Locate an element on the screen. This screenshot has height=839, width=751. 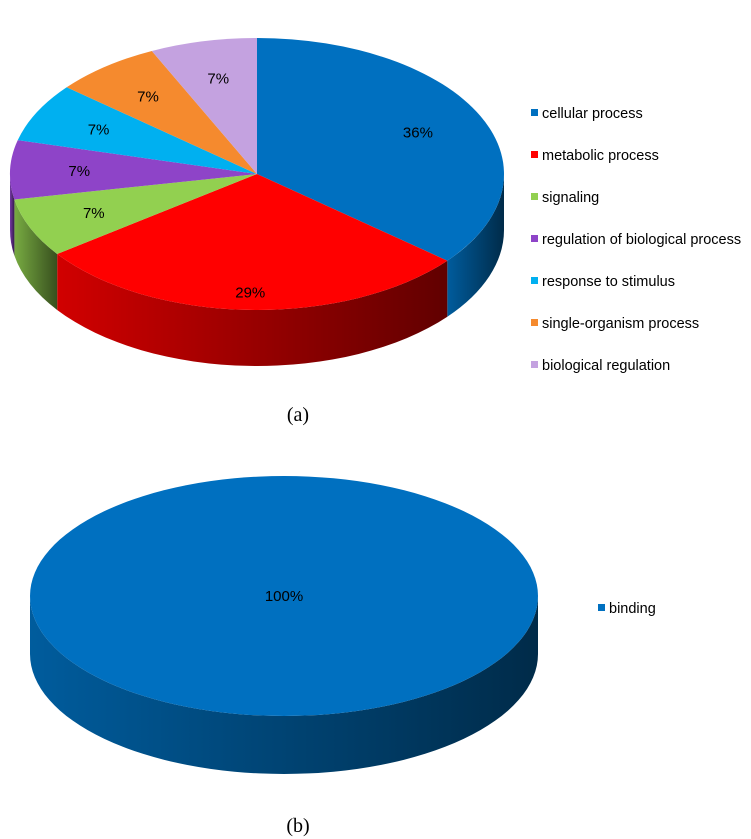
legend-swatch-response-to-stimulus is located at coordinates (534, 280).